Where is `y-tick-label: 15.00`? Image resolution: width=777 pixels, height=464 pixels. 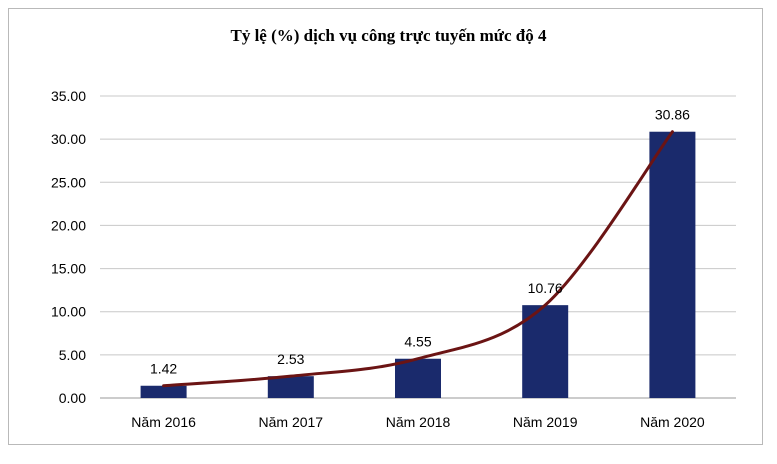
y-tick-label: 15.00 is located at coordinates (68, 269).